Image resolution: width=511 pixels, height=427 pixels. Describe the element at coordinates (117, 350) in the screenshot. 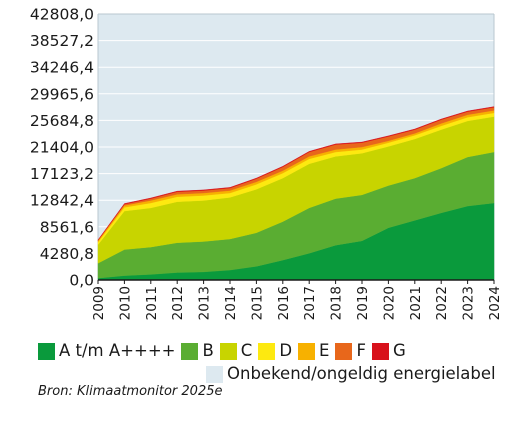

I see `legend-label: A t/m A++++` at that location.